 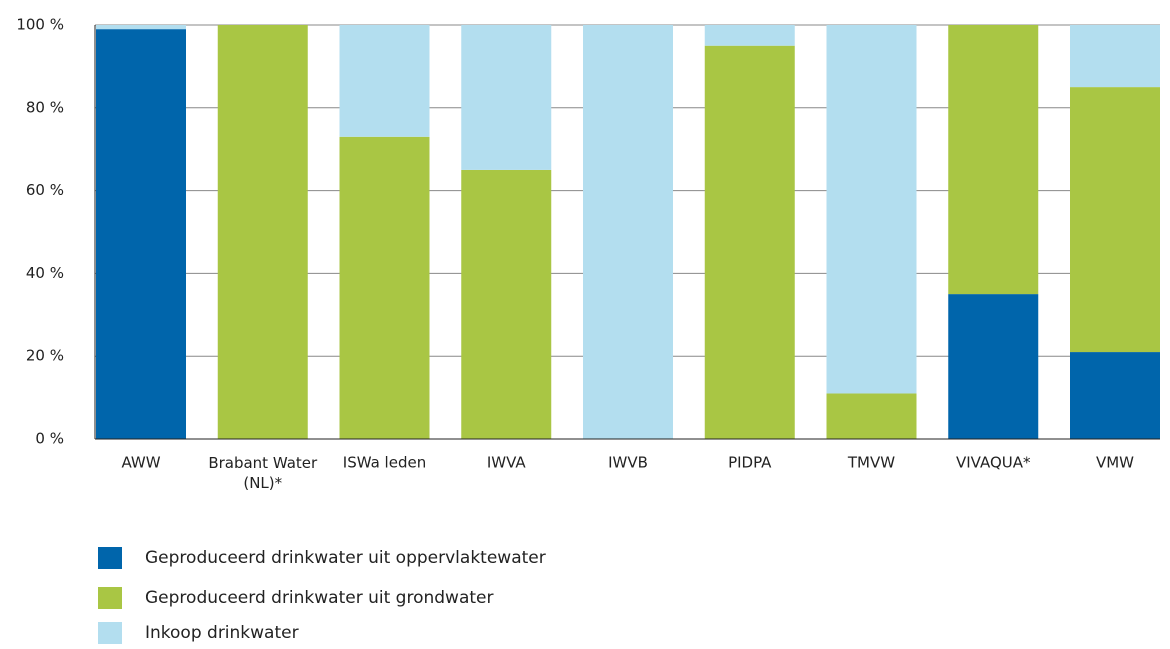 What do you see at coordinates (49, 439) in the screenshot?
I see `y-tick-label: 0 %` at bounding box center [49, 439].